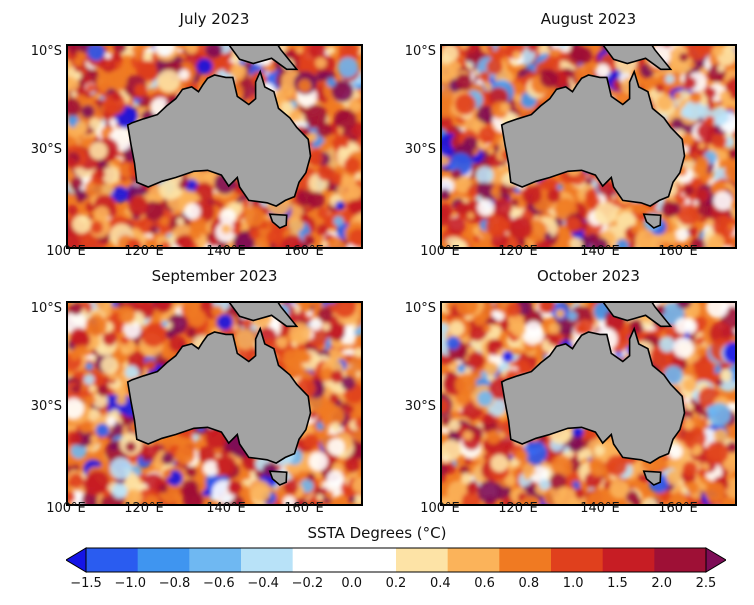 Image resolution: width=754 pixels, height=605 pixels. What do you see at coordinates (76, 560) in the screenshot?
I see `colorbar-low-extend` at bounding box center [76, 560].